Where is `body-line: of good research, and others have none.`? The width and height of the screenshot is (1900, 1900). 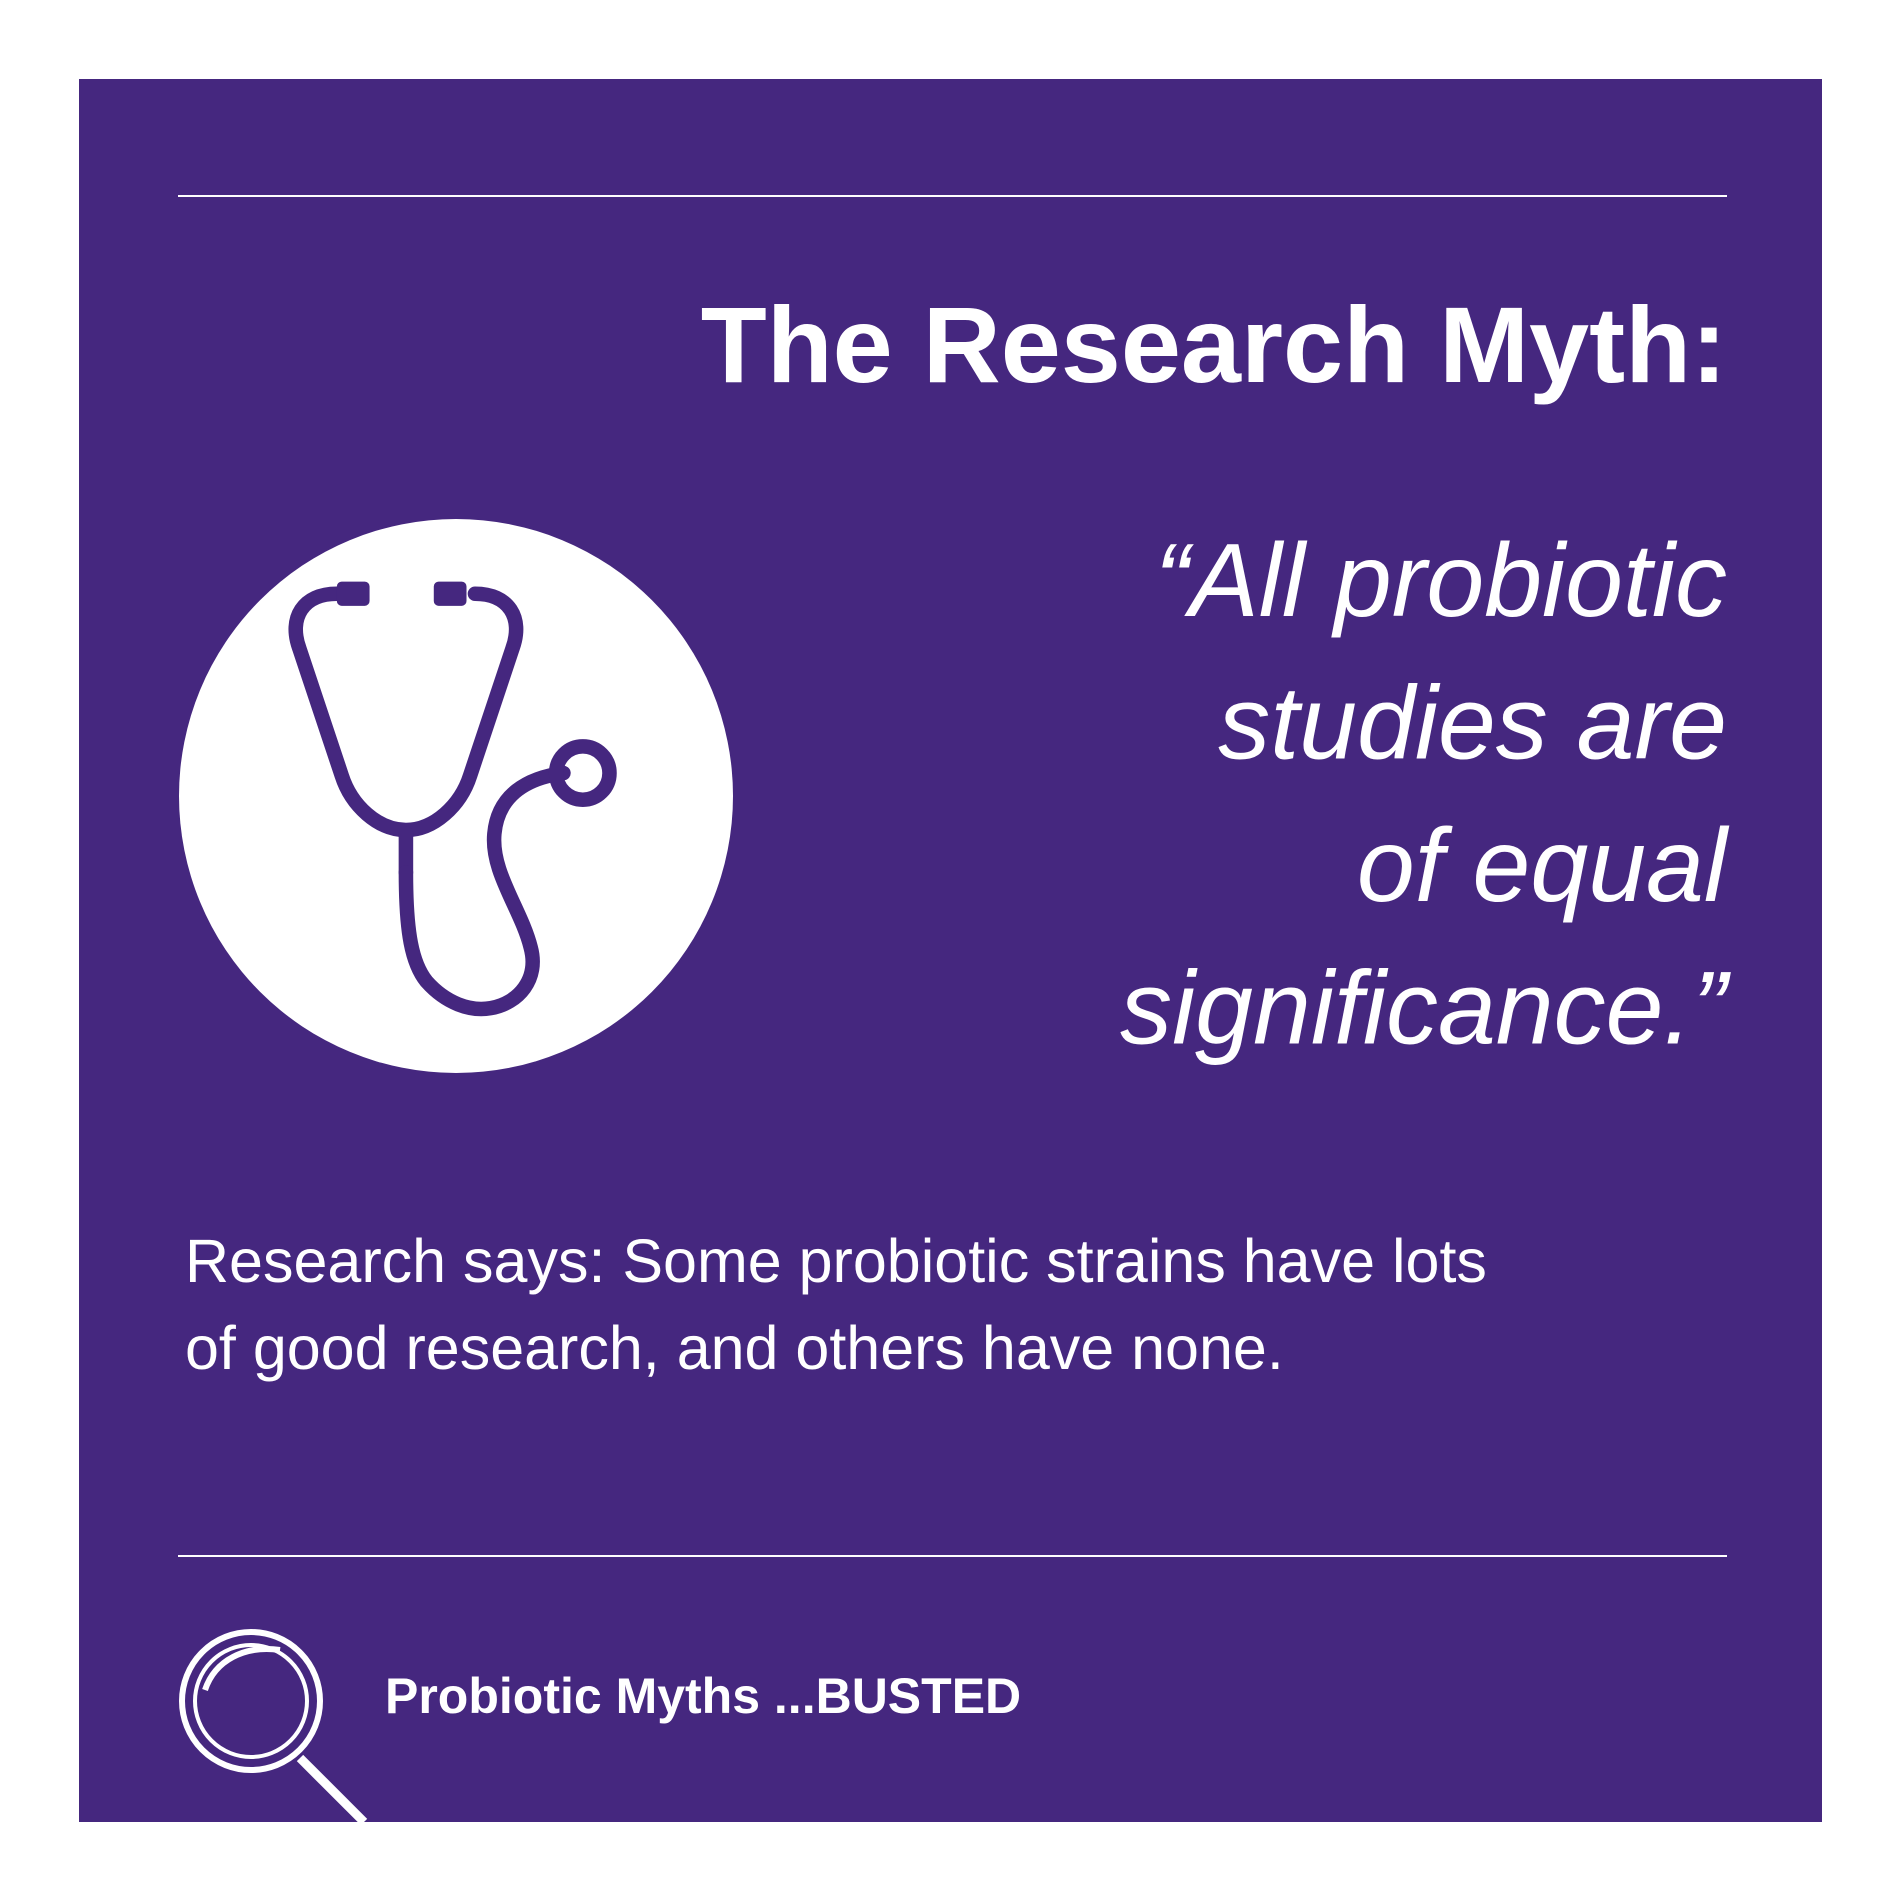 body-line: of good research, and others have none. is located at coordinates (734, 1348).